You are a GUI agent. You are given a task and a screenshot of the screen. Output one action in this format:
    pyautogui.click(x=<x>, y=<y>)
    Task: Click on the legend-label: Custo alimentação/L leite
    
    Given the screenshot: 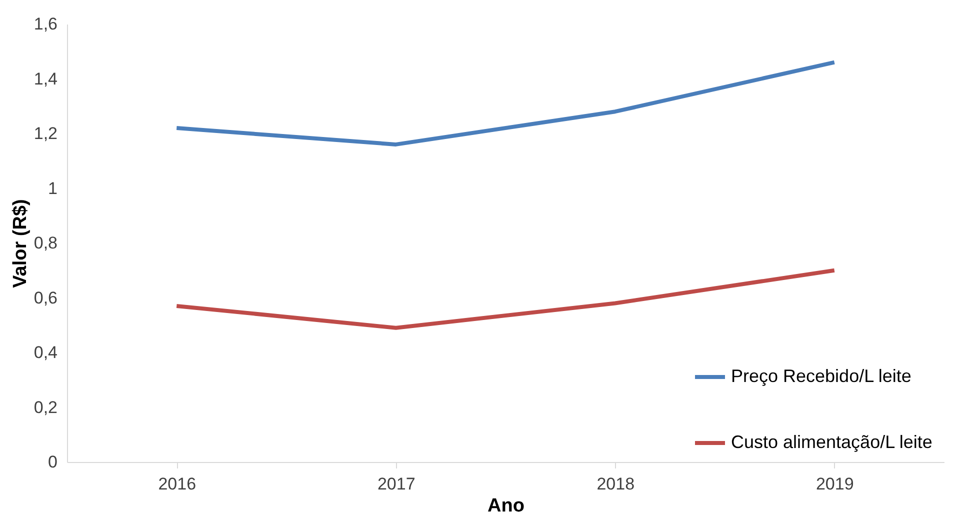 What is the action you would take?
    pyautogui.click(x=831, y=442)
    